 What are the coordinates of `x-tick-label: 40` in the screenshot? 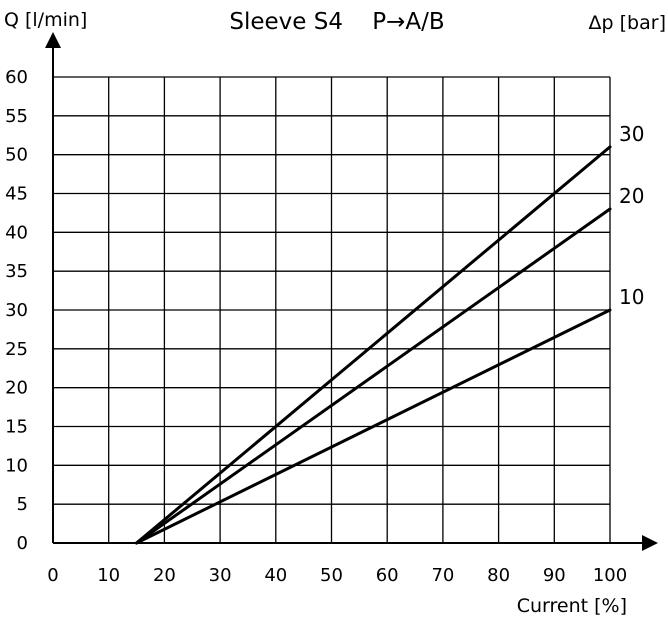 It's located at (275, 575).